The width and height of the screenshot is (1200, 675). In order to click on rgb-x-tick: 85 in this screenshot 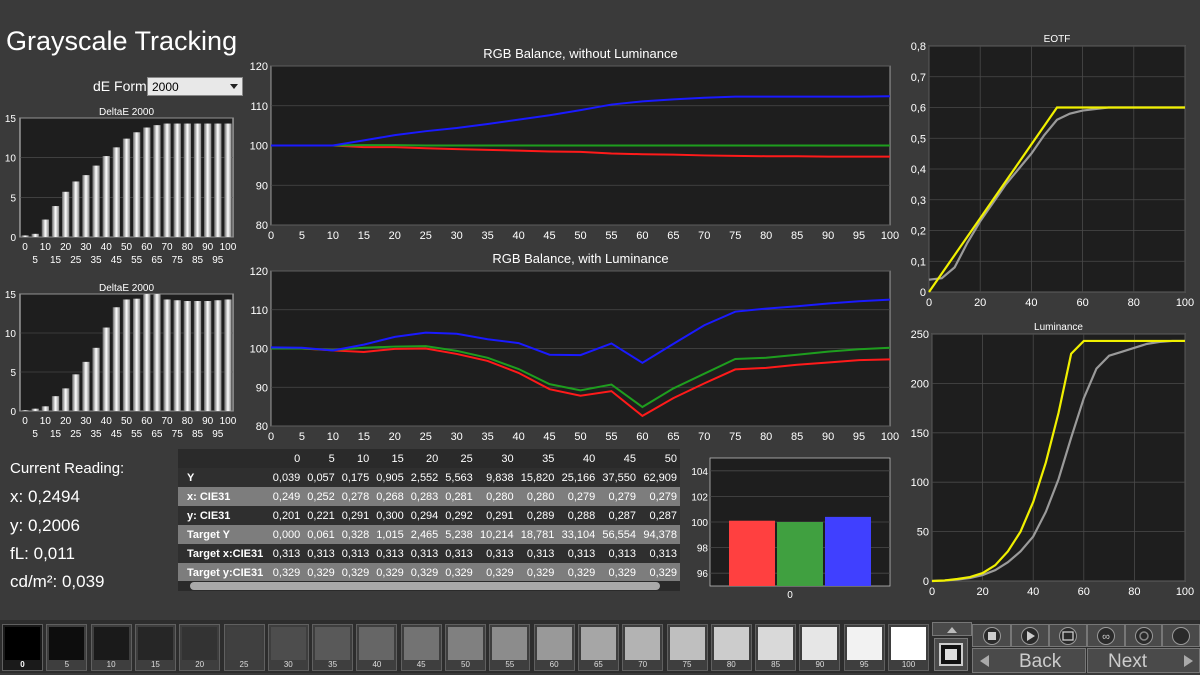, I will do `click(797, 236)`.